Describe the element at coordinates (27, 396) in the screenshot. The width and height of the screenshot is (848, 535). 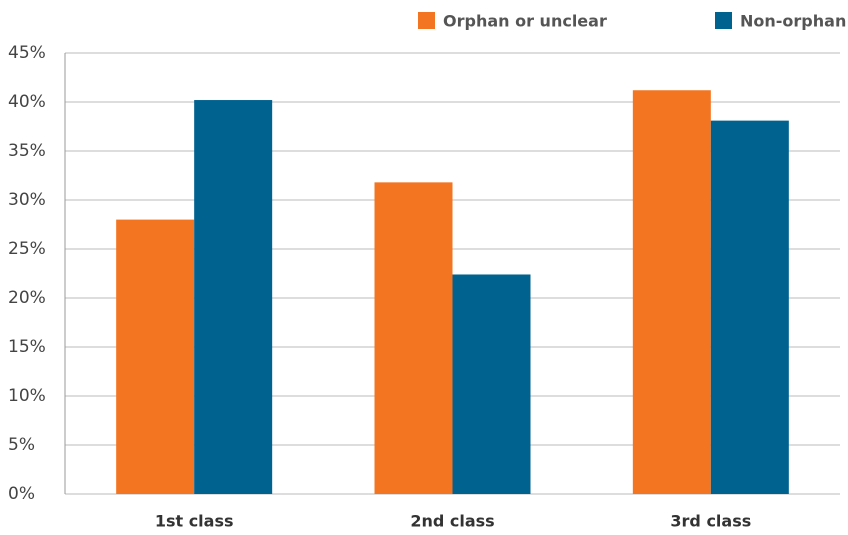
I see `y-tick-label: 10%` at that location.